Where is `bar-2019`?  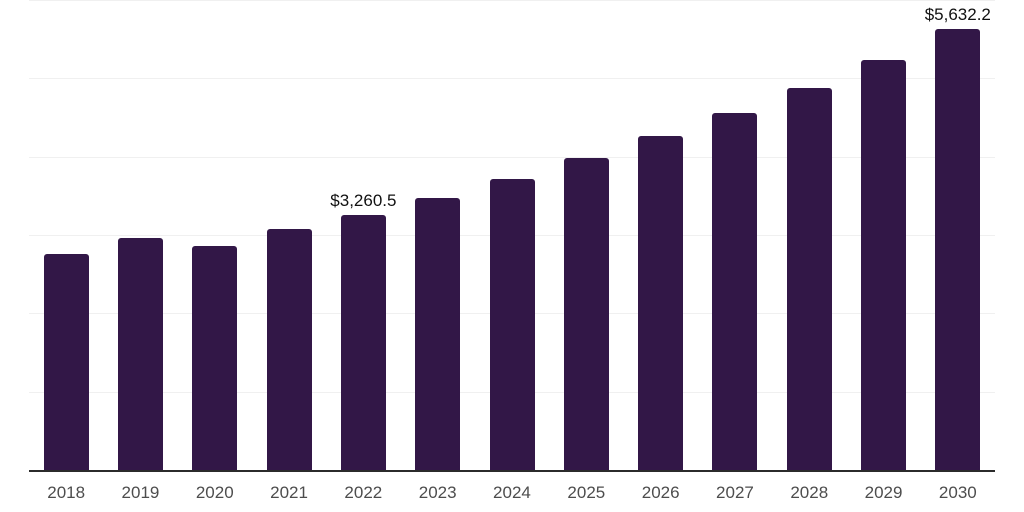 bar-2019 is located at coordinates (140, 353).